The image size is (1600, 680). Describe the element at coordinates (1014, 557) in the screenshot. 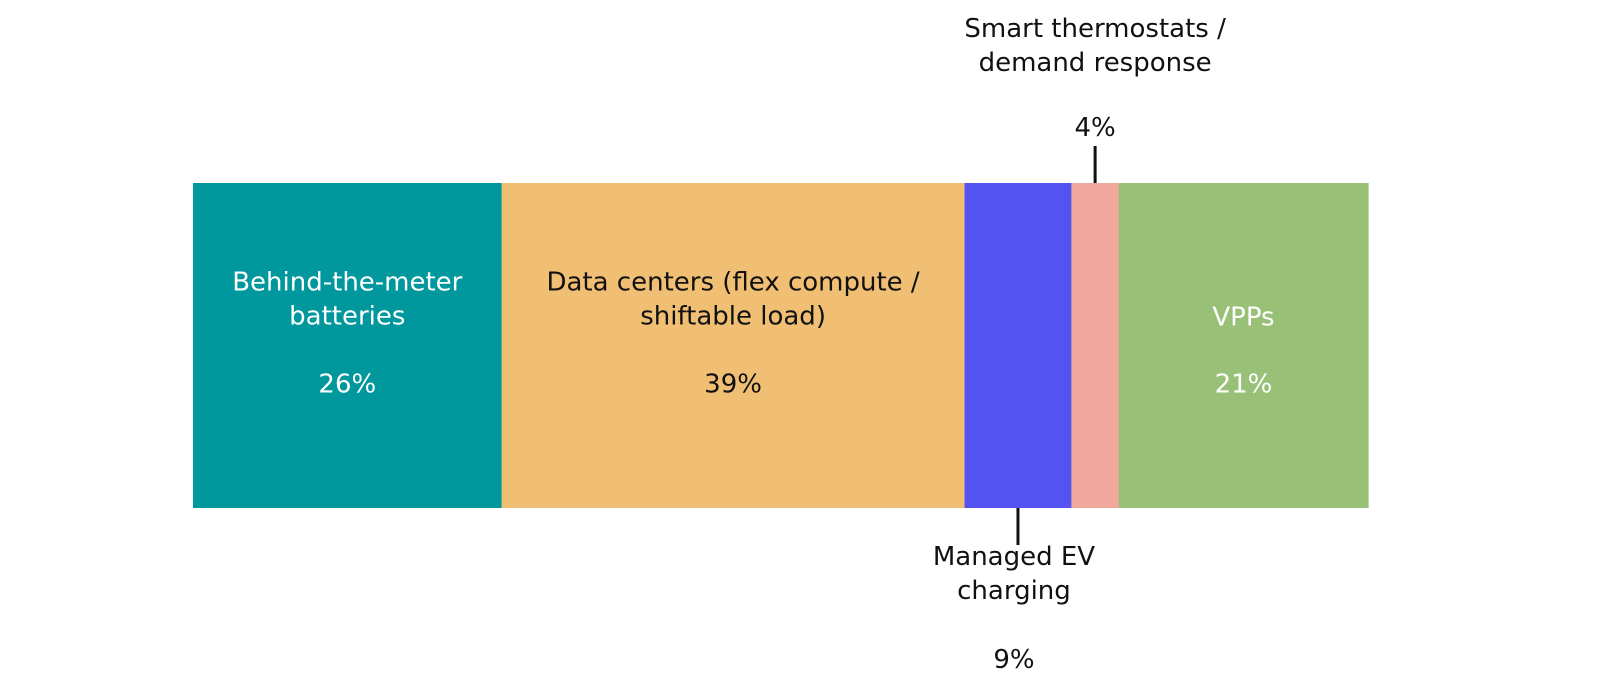

I see `segment-label-managed-ev-charging: Managed EV` at that location.